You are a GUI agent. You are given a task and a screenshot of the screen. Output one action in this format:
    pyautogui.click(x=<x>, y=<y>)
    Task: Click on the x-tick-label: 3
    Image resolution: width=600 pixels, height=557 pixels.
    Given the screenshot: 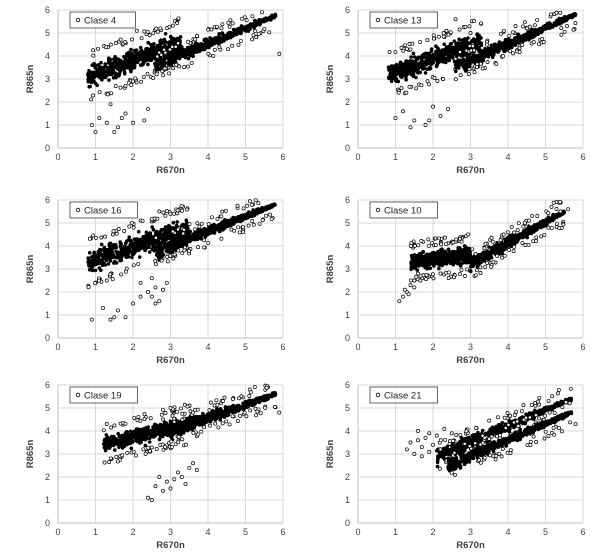 What is the action you would take?
    pyautogui.click(x=170, y=347)
    